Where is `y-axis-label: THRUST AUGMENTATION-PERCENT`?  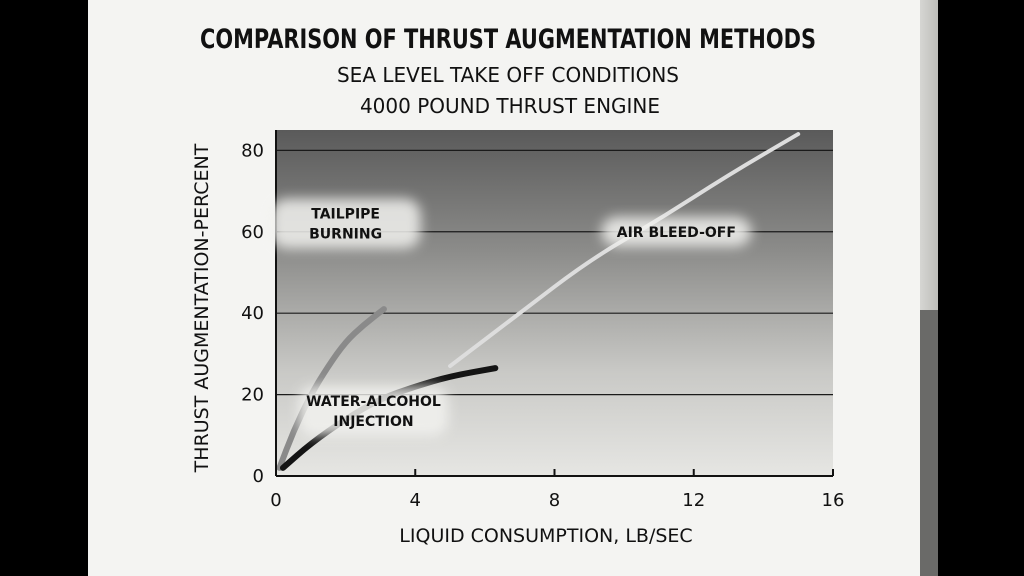 y-axis-label: THRUST AUGMENTATION-PERCENT is located at coordinates (202, 308).